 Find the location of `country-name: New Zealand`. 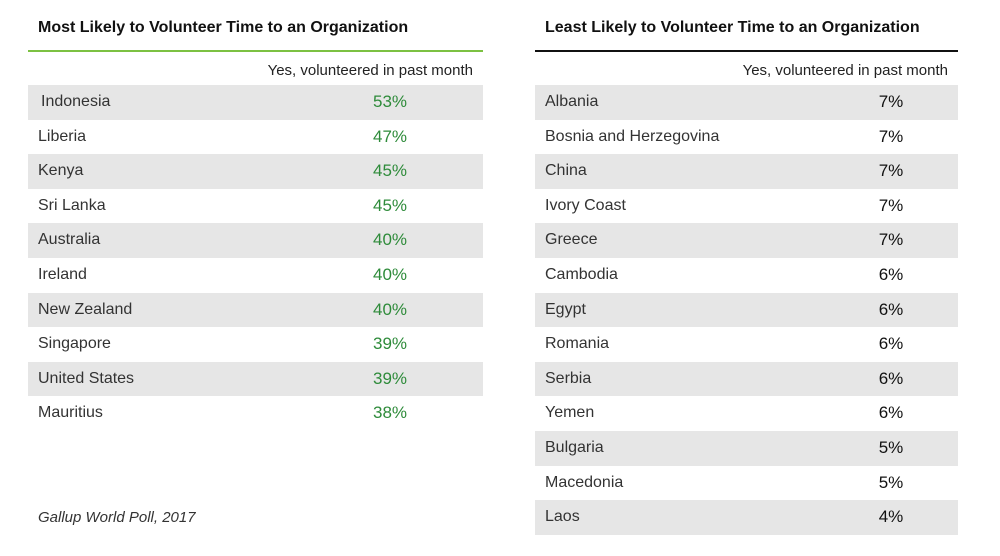

country-name: New Zealand is located at coordinates (85, 309).